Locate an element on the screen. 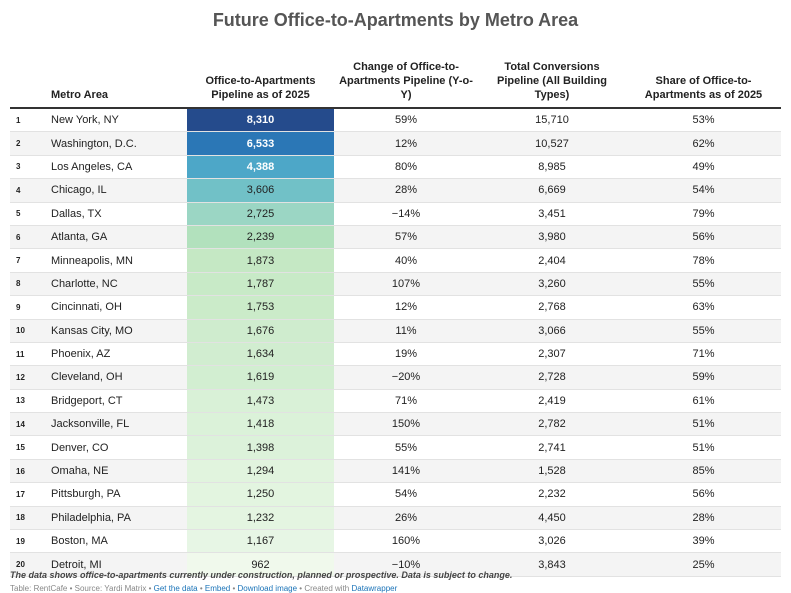  row-change-value: 57% is located at coordinates (406, 237).